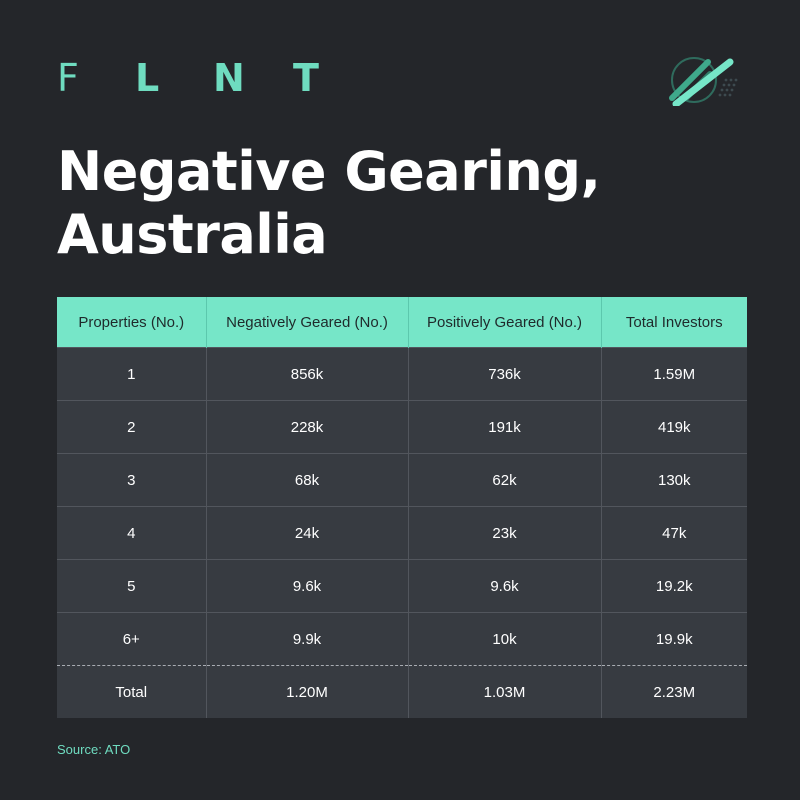 This screenshot has width=800, height=800. I want to click on table-cell: 1, so click(132, 374).